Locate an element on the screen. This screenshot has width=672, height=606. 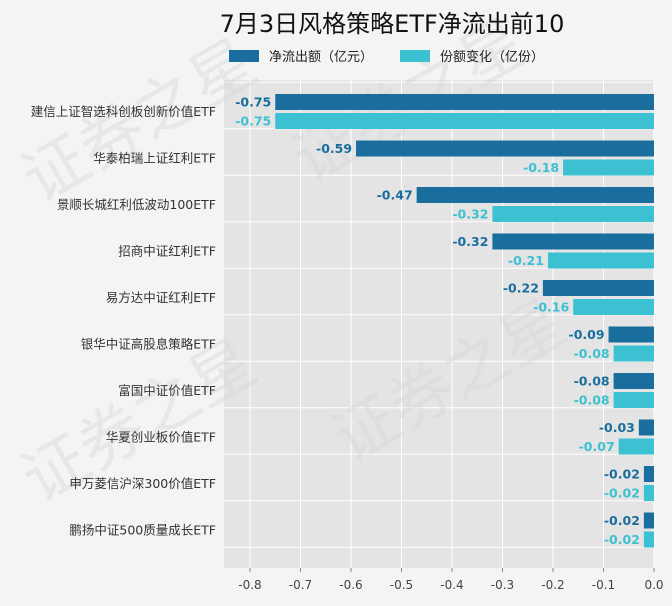
tick-label: -0.4 is located at coordinates (451, 585).